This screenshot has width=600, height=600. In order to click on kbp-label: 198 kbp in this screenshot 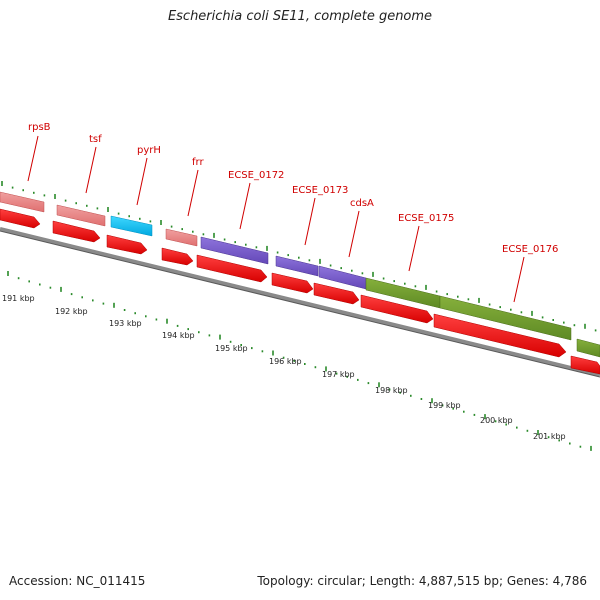, I will do `click(391, 390)`.